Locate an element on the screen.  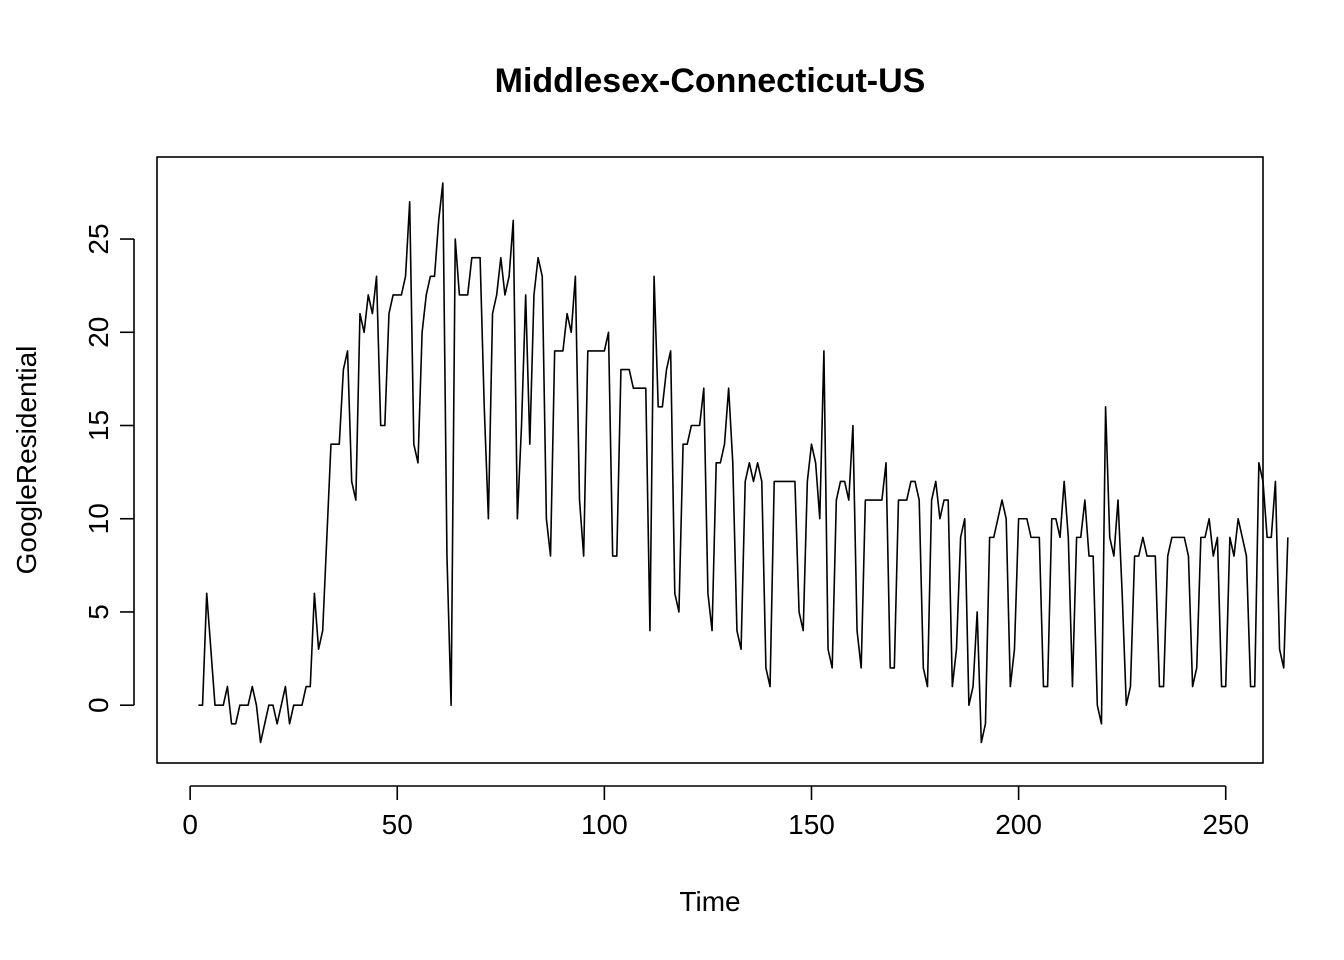
x-tick-label: 0 is located at coordinates (190, 824).